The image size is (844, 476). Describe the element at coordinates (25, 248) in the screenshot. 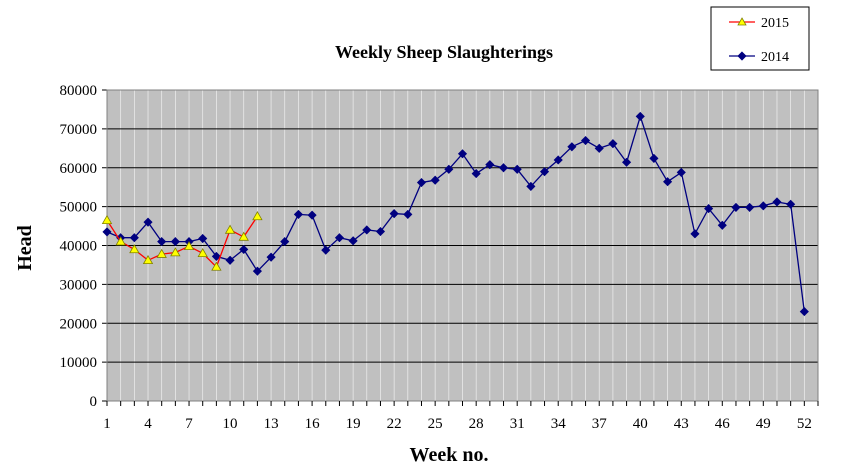

I see `y-axis-label: Head` at that location.